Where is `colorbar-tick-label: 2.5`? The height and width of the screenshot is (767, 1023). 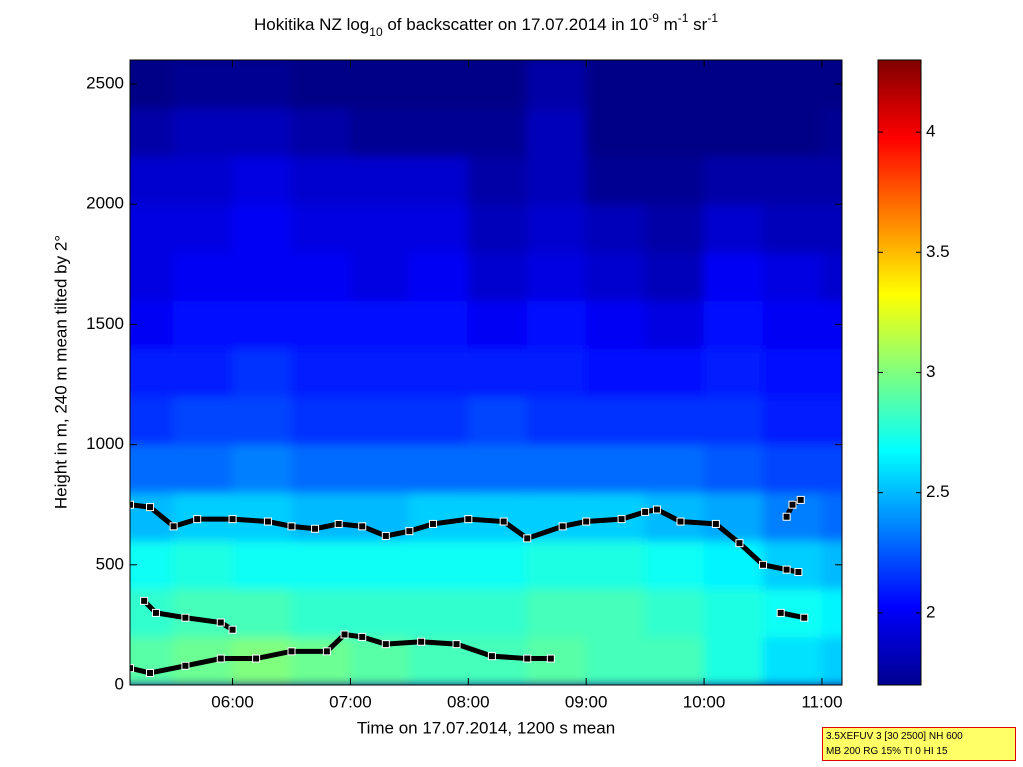
colorbar-tick-label: 2.5 is located at coordinates (938, 491).